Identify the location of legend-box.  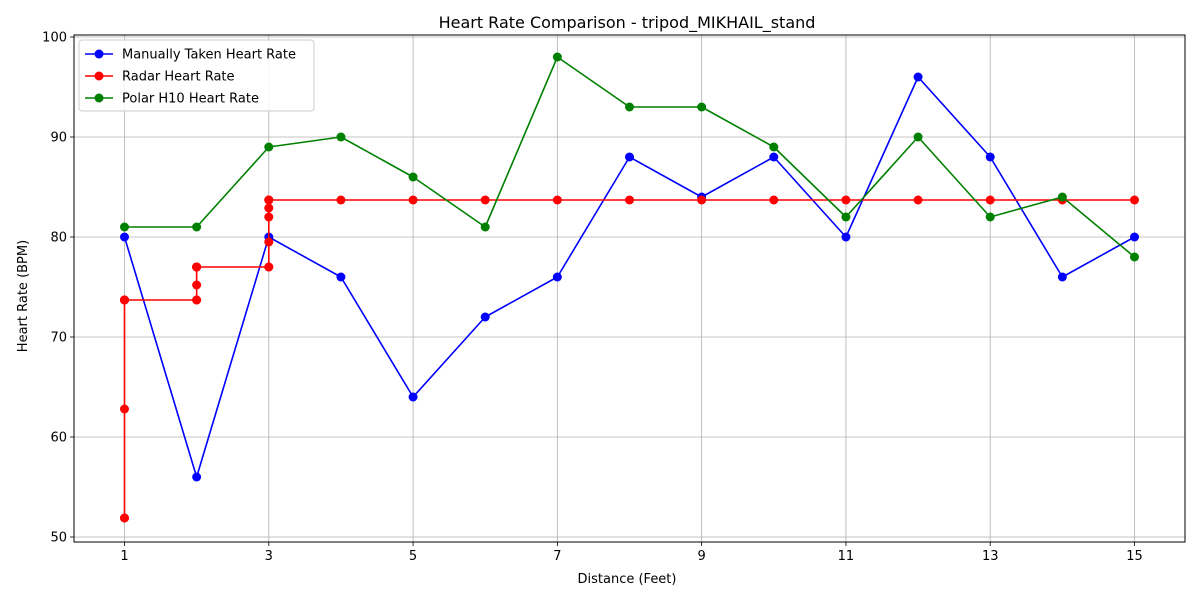
(196, 75).